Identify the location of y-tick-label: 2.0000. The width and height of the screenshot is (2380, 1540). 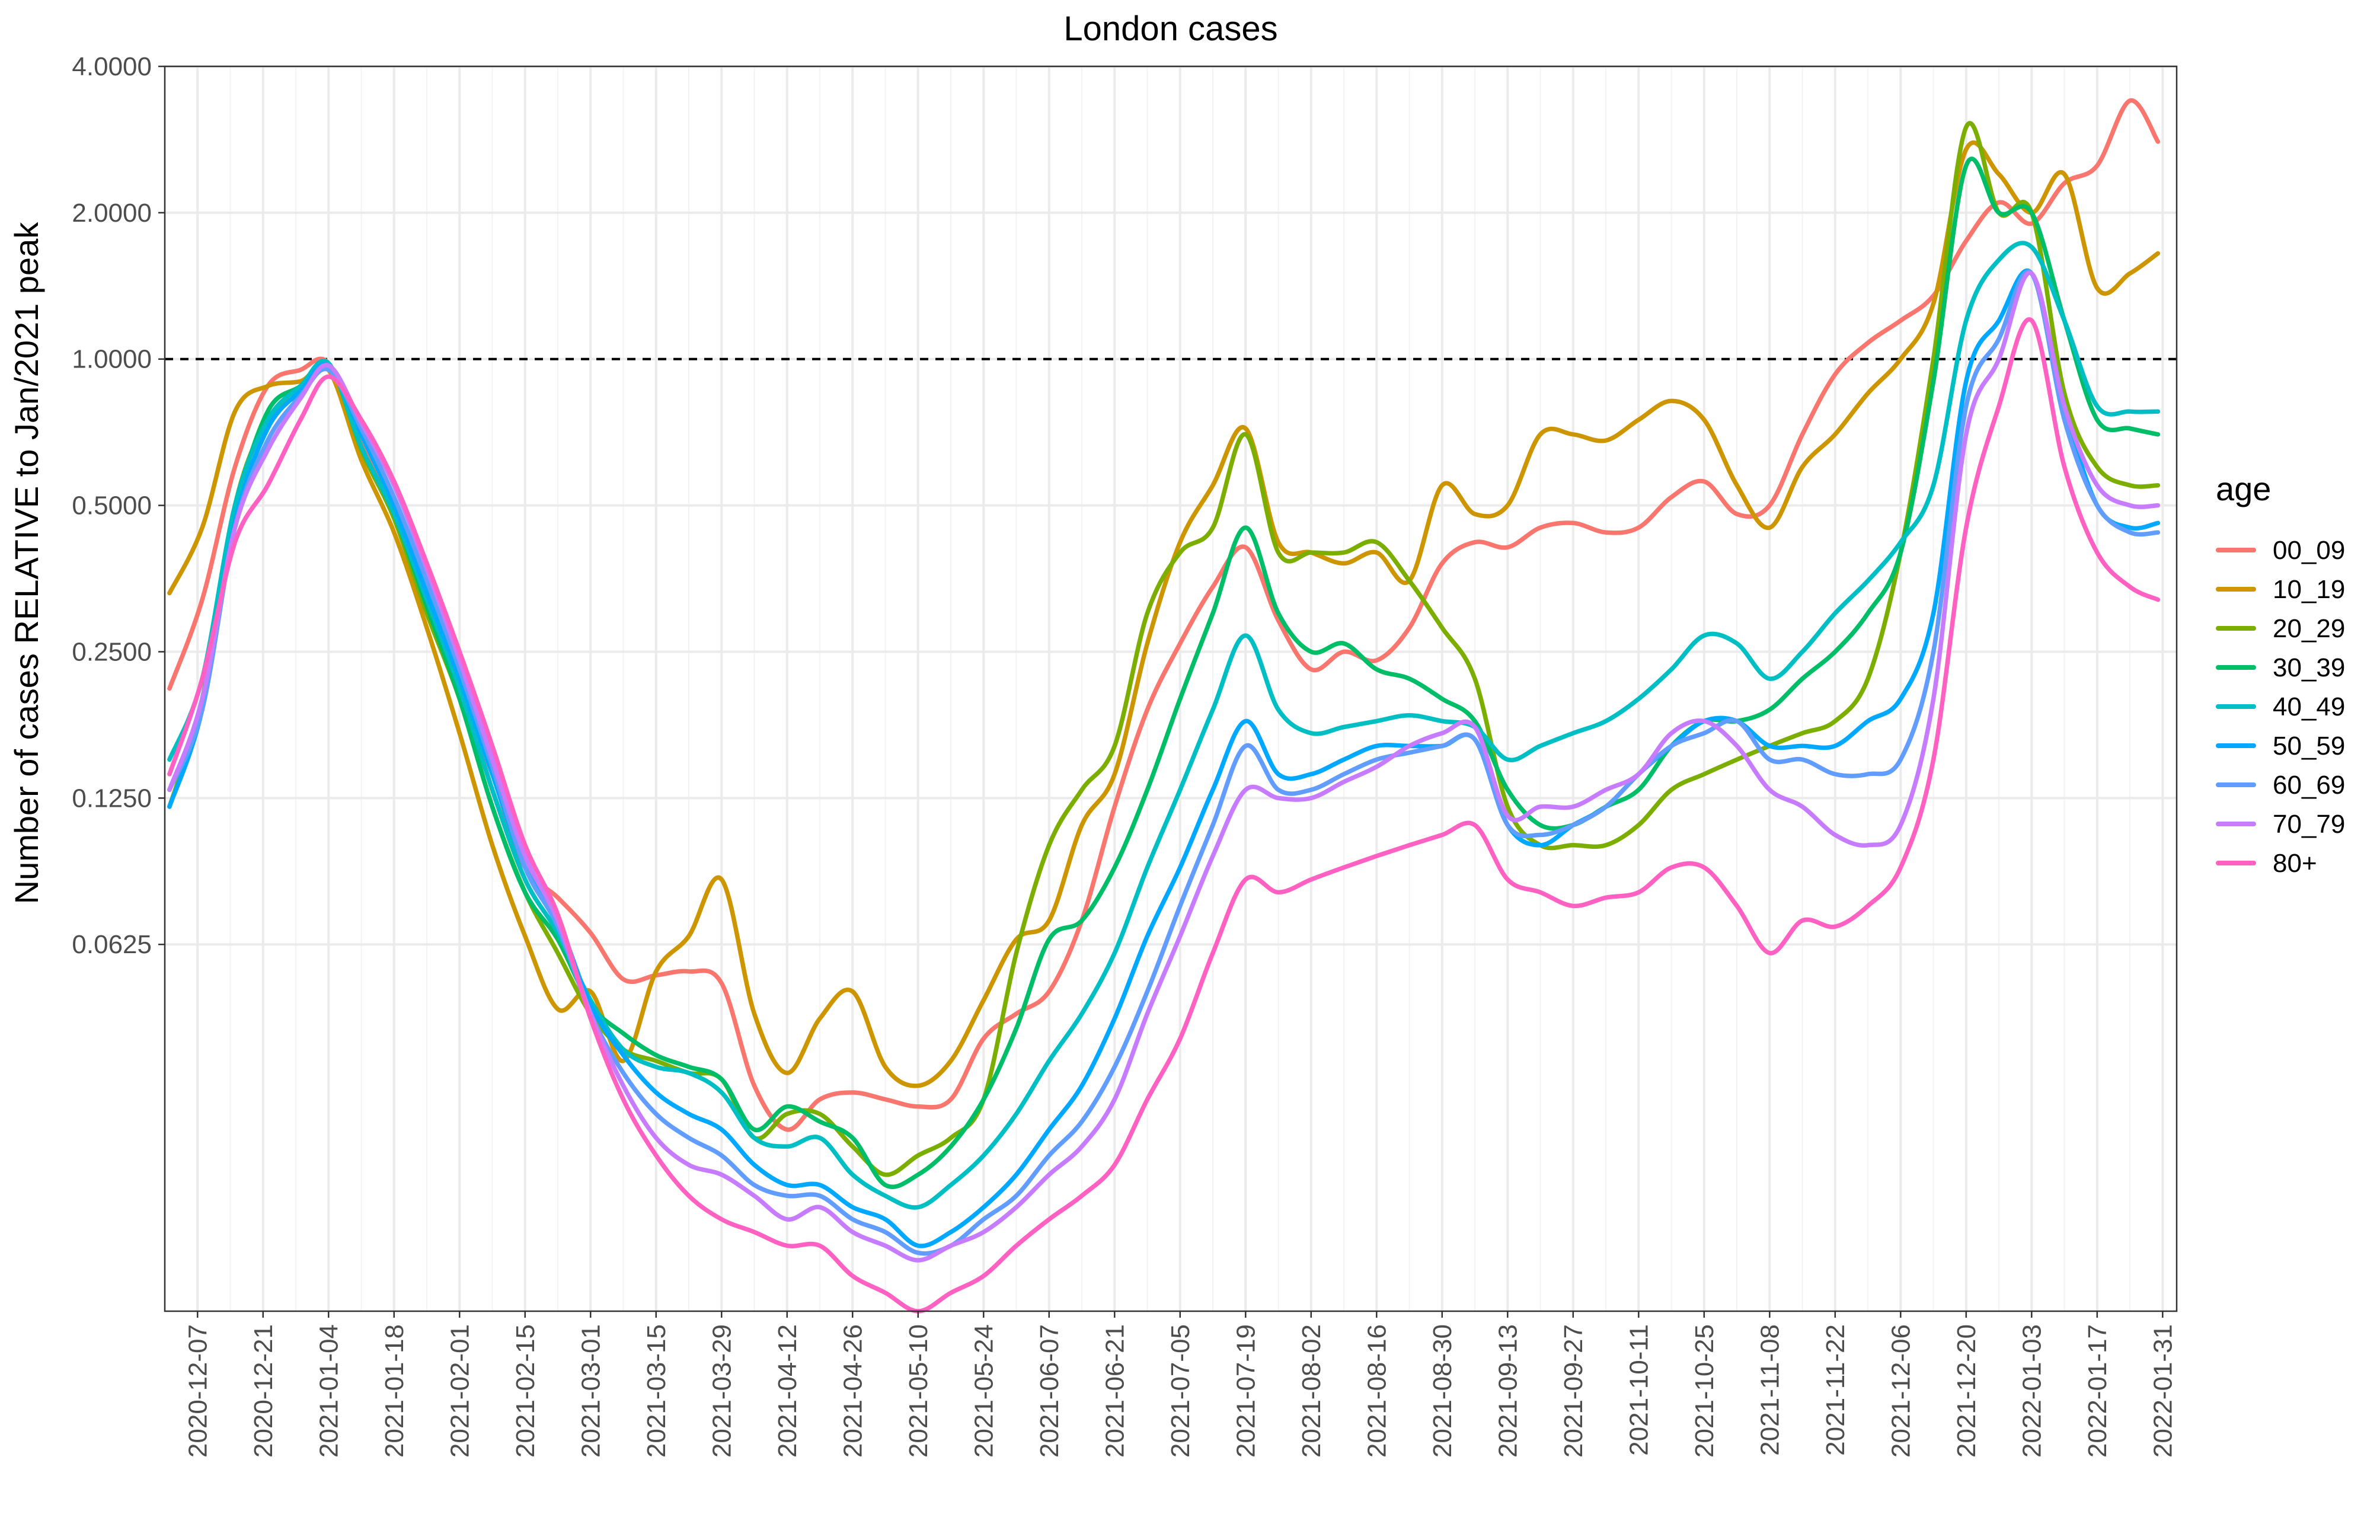
(112, 213).